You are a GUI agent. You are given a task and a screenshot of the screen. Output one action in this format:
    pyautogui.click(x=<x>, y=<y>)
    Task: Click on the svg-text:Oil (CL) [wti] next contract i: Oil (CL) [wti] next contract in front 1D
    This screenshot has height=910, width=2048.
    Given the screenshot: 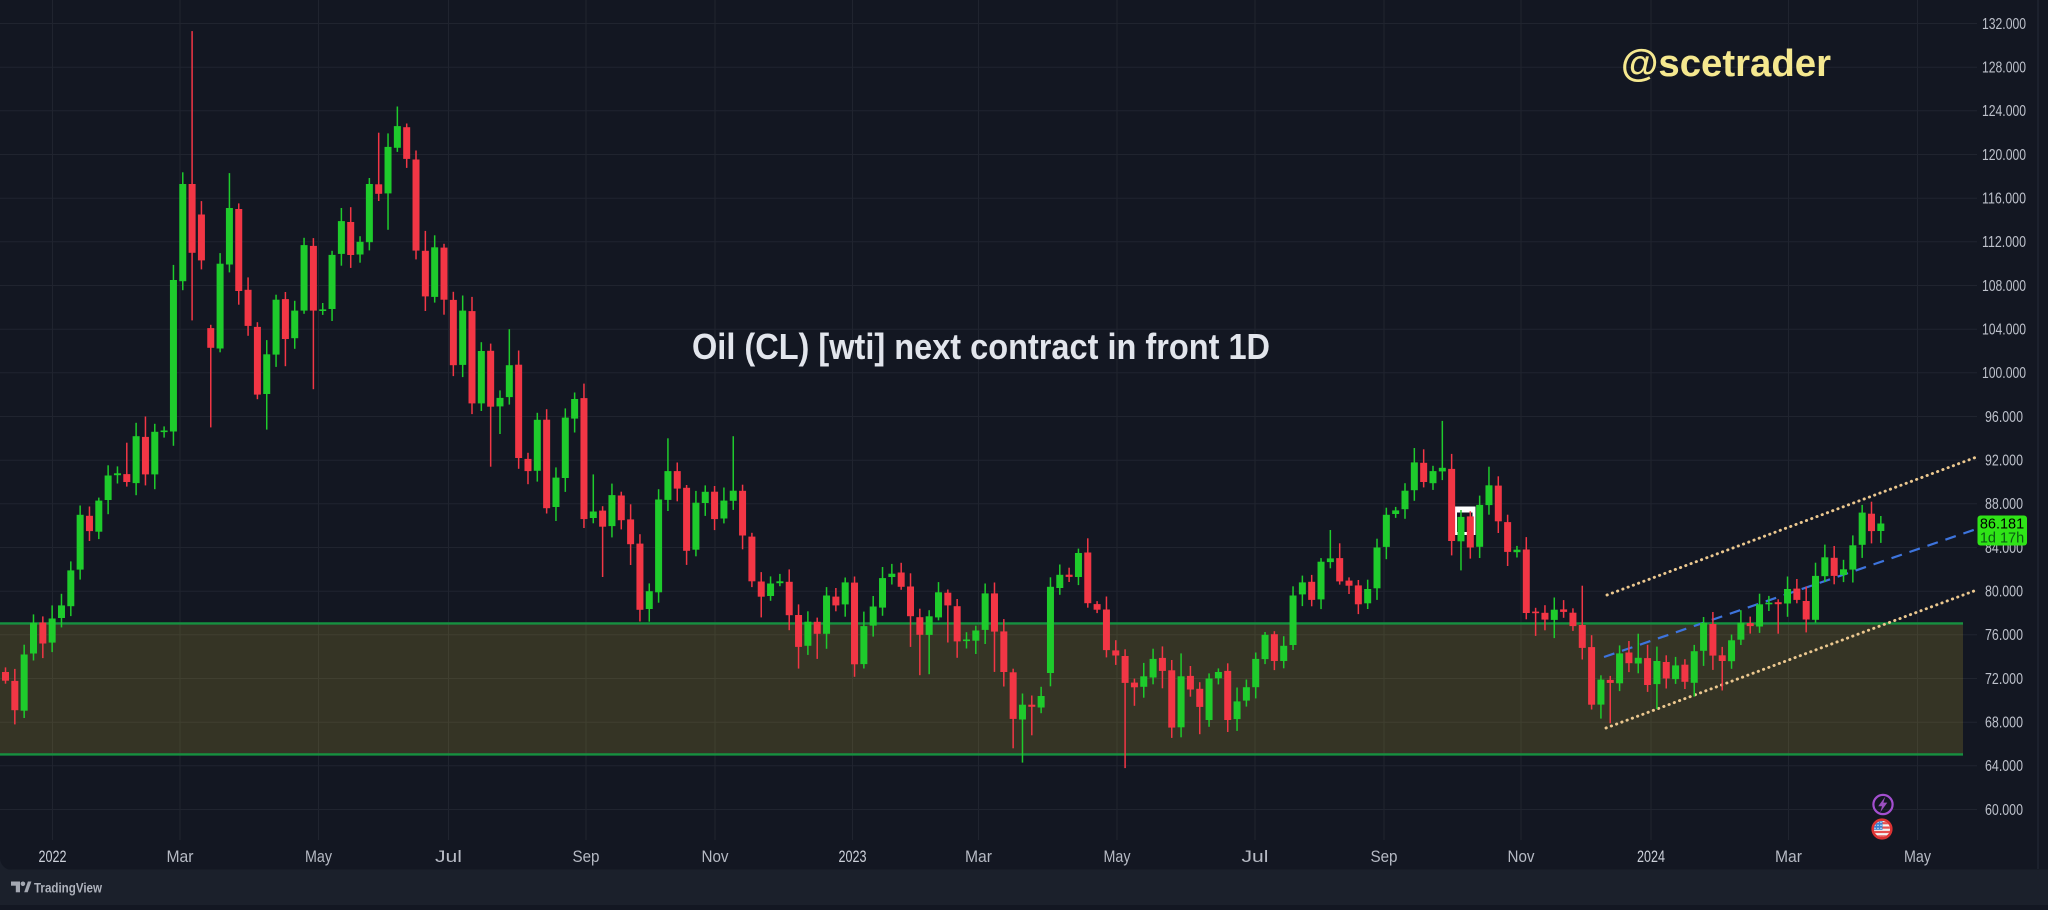 What is the action you would take?
    pyautogui.click(x=981, y=346)
    